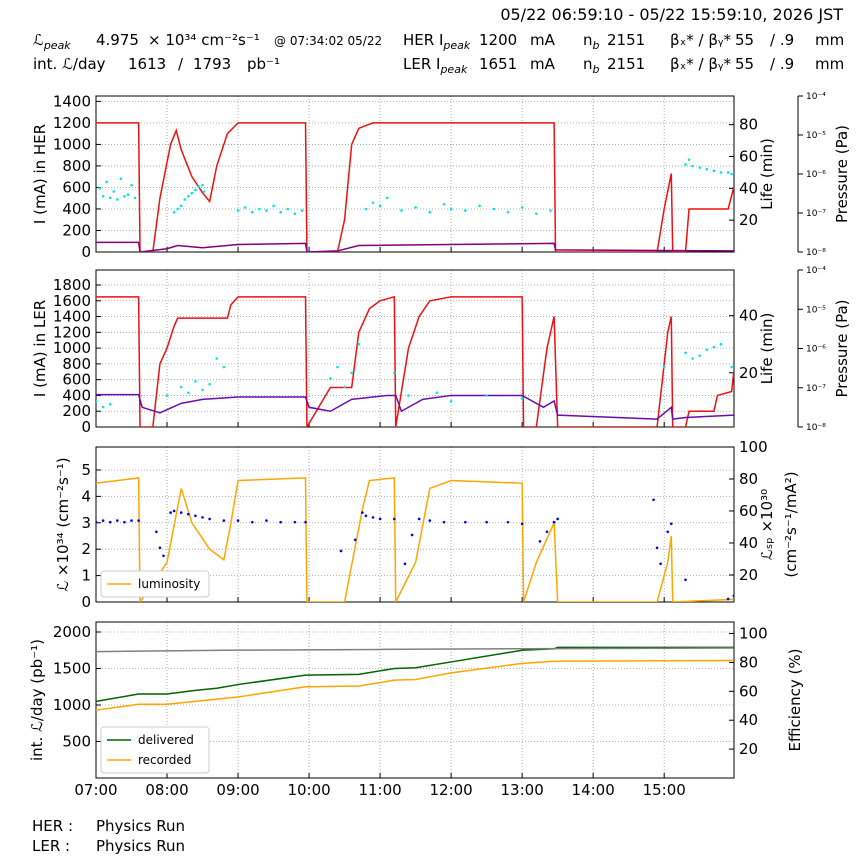  Describe the element at coordinates (86, 470) in the screenshot. I see `y-tick-label: 5` at that location.